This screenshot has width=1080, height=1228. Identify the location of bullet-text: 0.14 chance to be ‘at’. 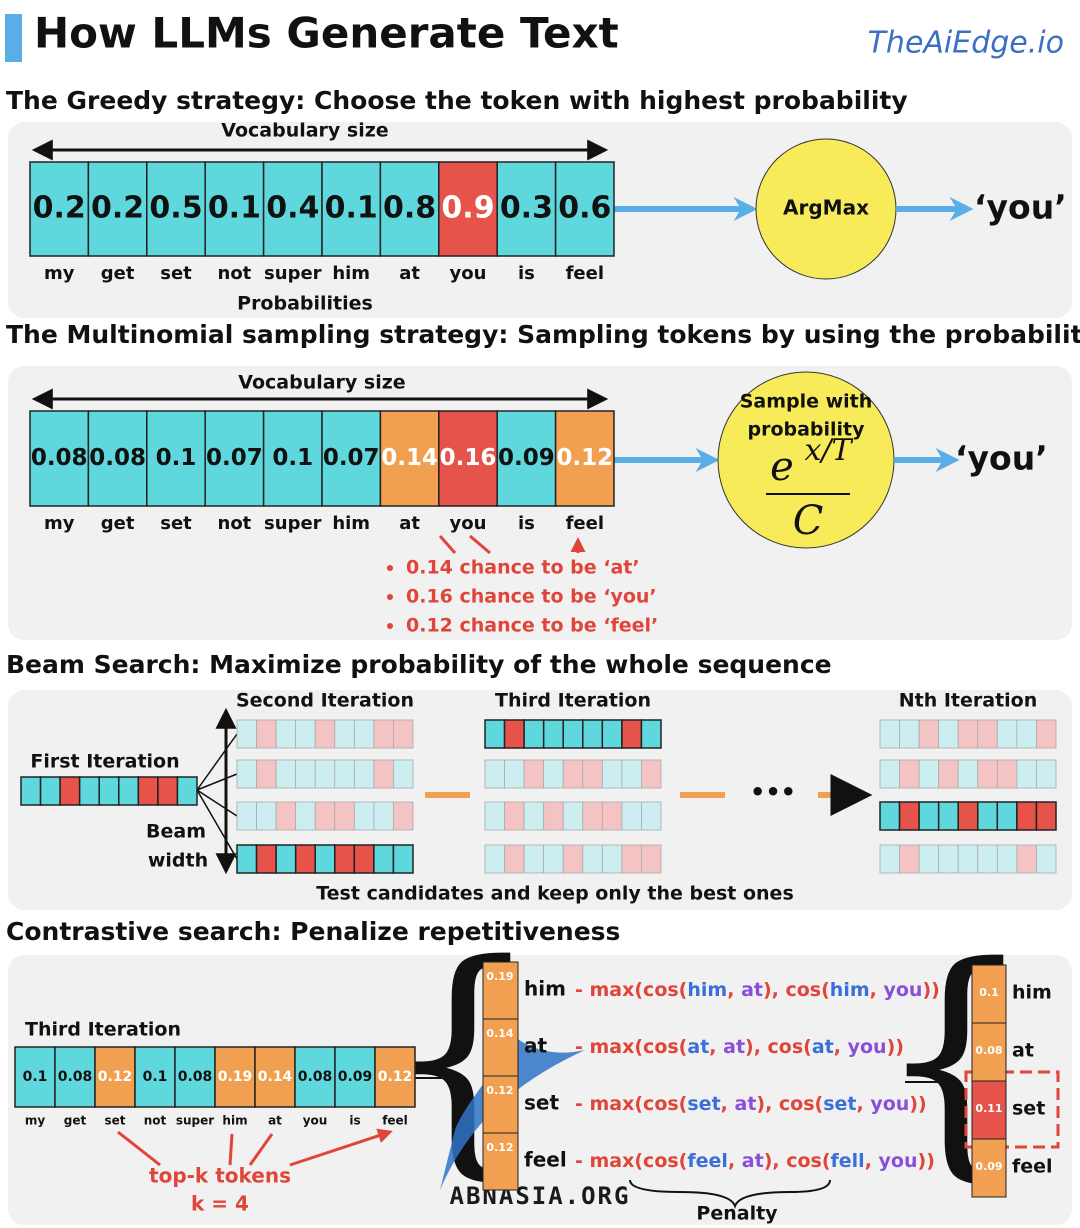
(523, 568).